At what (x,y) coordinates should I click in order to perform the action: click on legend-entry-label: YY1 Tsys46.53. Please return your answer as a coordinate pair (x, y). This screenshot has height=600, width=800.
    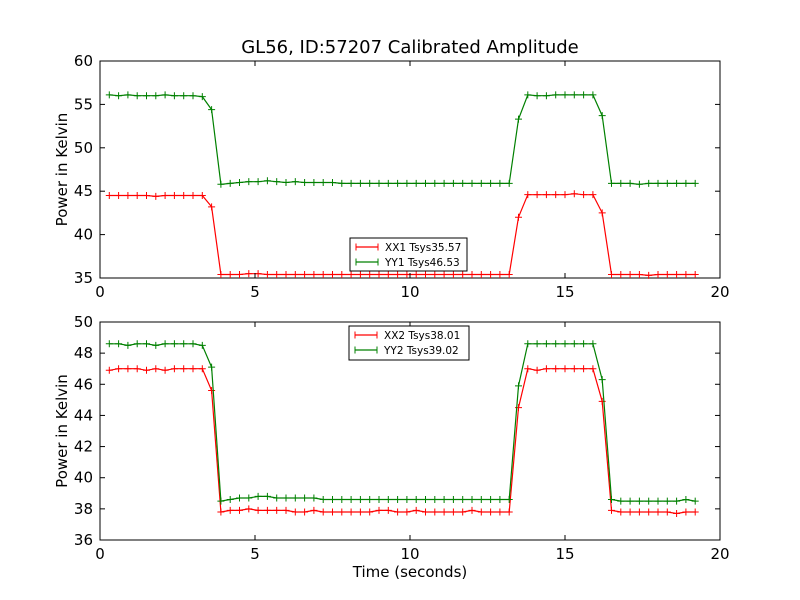
    Looking at the image, I should click on (422, 263).